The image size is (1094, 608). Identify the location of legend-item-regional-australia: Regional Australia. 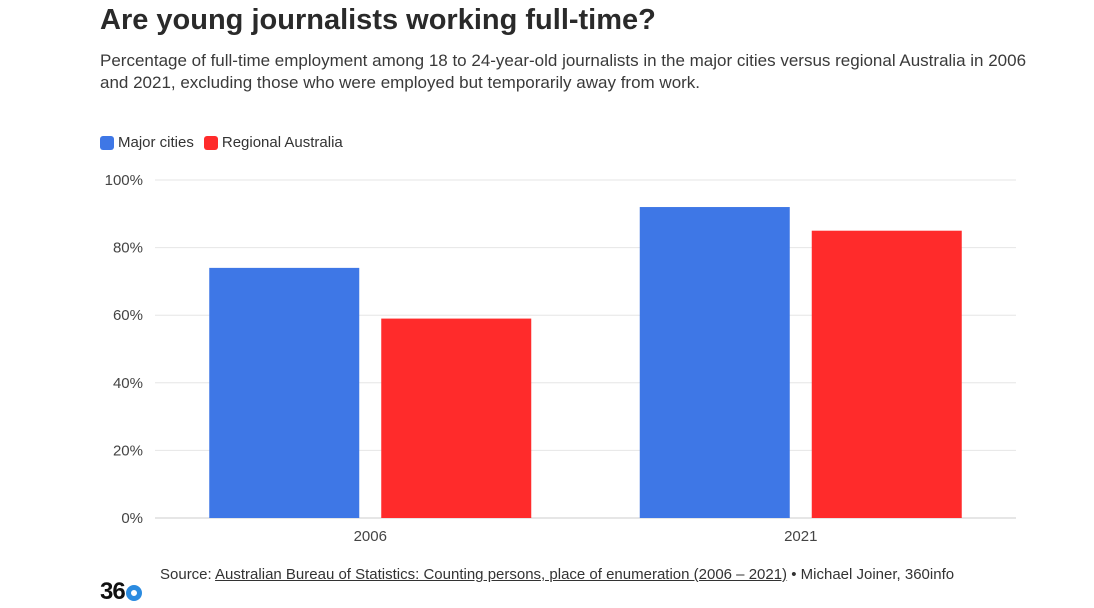
(273, 142).